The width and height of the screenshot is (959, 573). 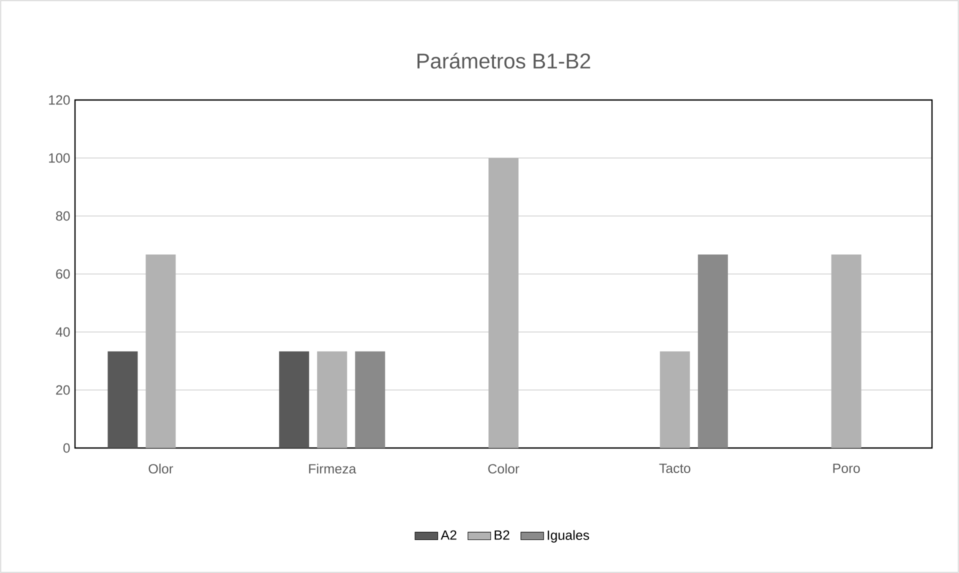 I want to click on chart-title: Parámetros B1-B2, so click(x=504, y=60).